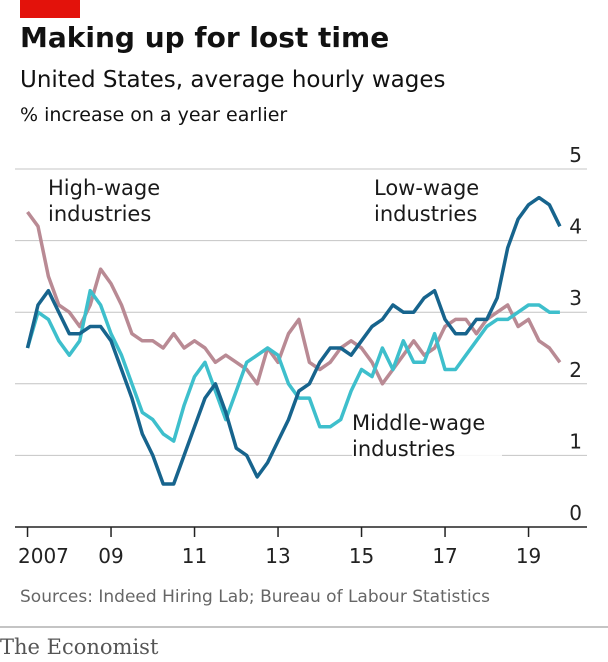 Image resolution: width=608 pixels, height=662 pixels. Describe the element at coordinates (153, 115) in the screenshot. I see `y-label: % increase on a year earlier` at that location.